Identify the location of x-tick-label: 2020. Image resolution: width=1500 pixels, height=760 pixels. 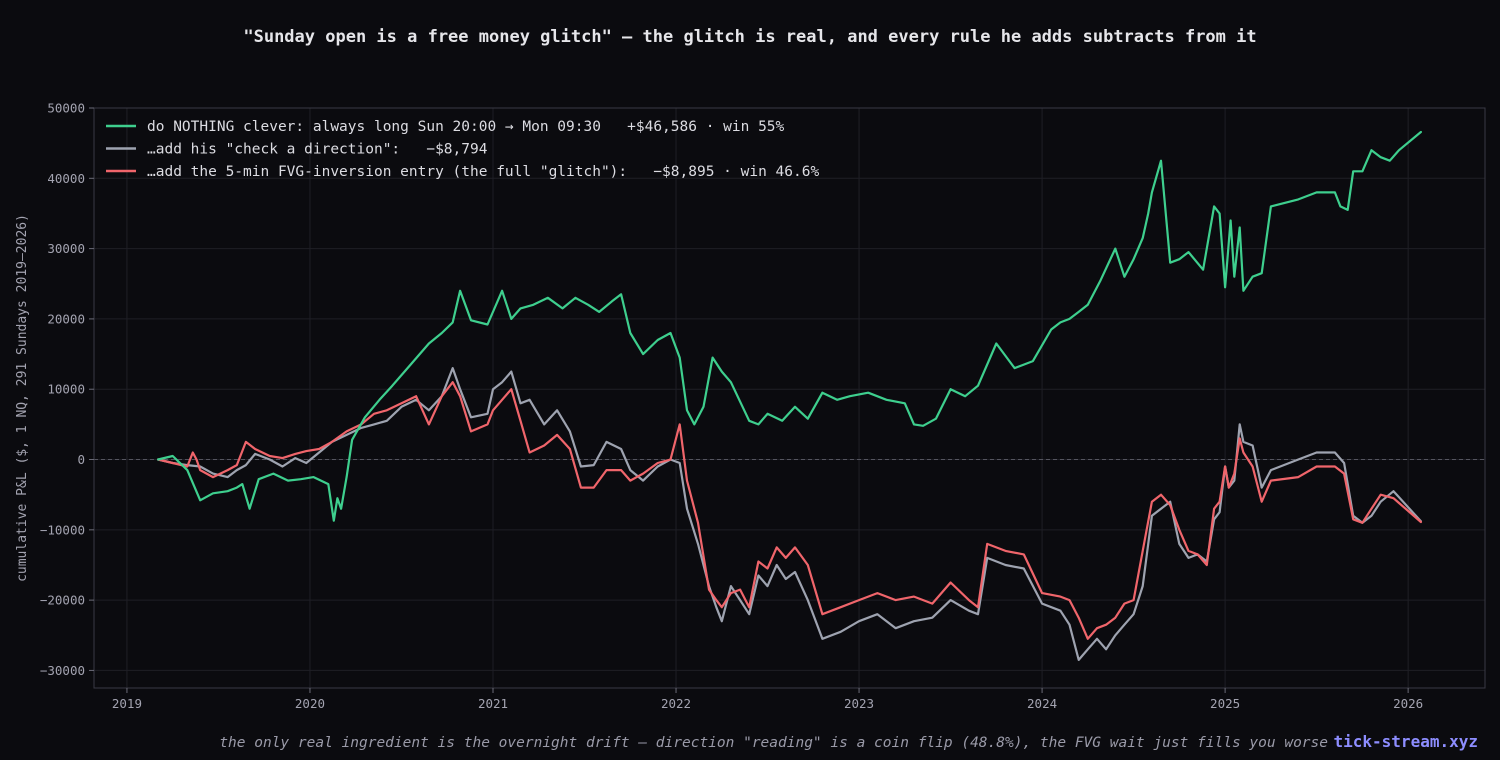
(310, 703).